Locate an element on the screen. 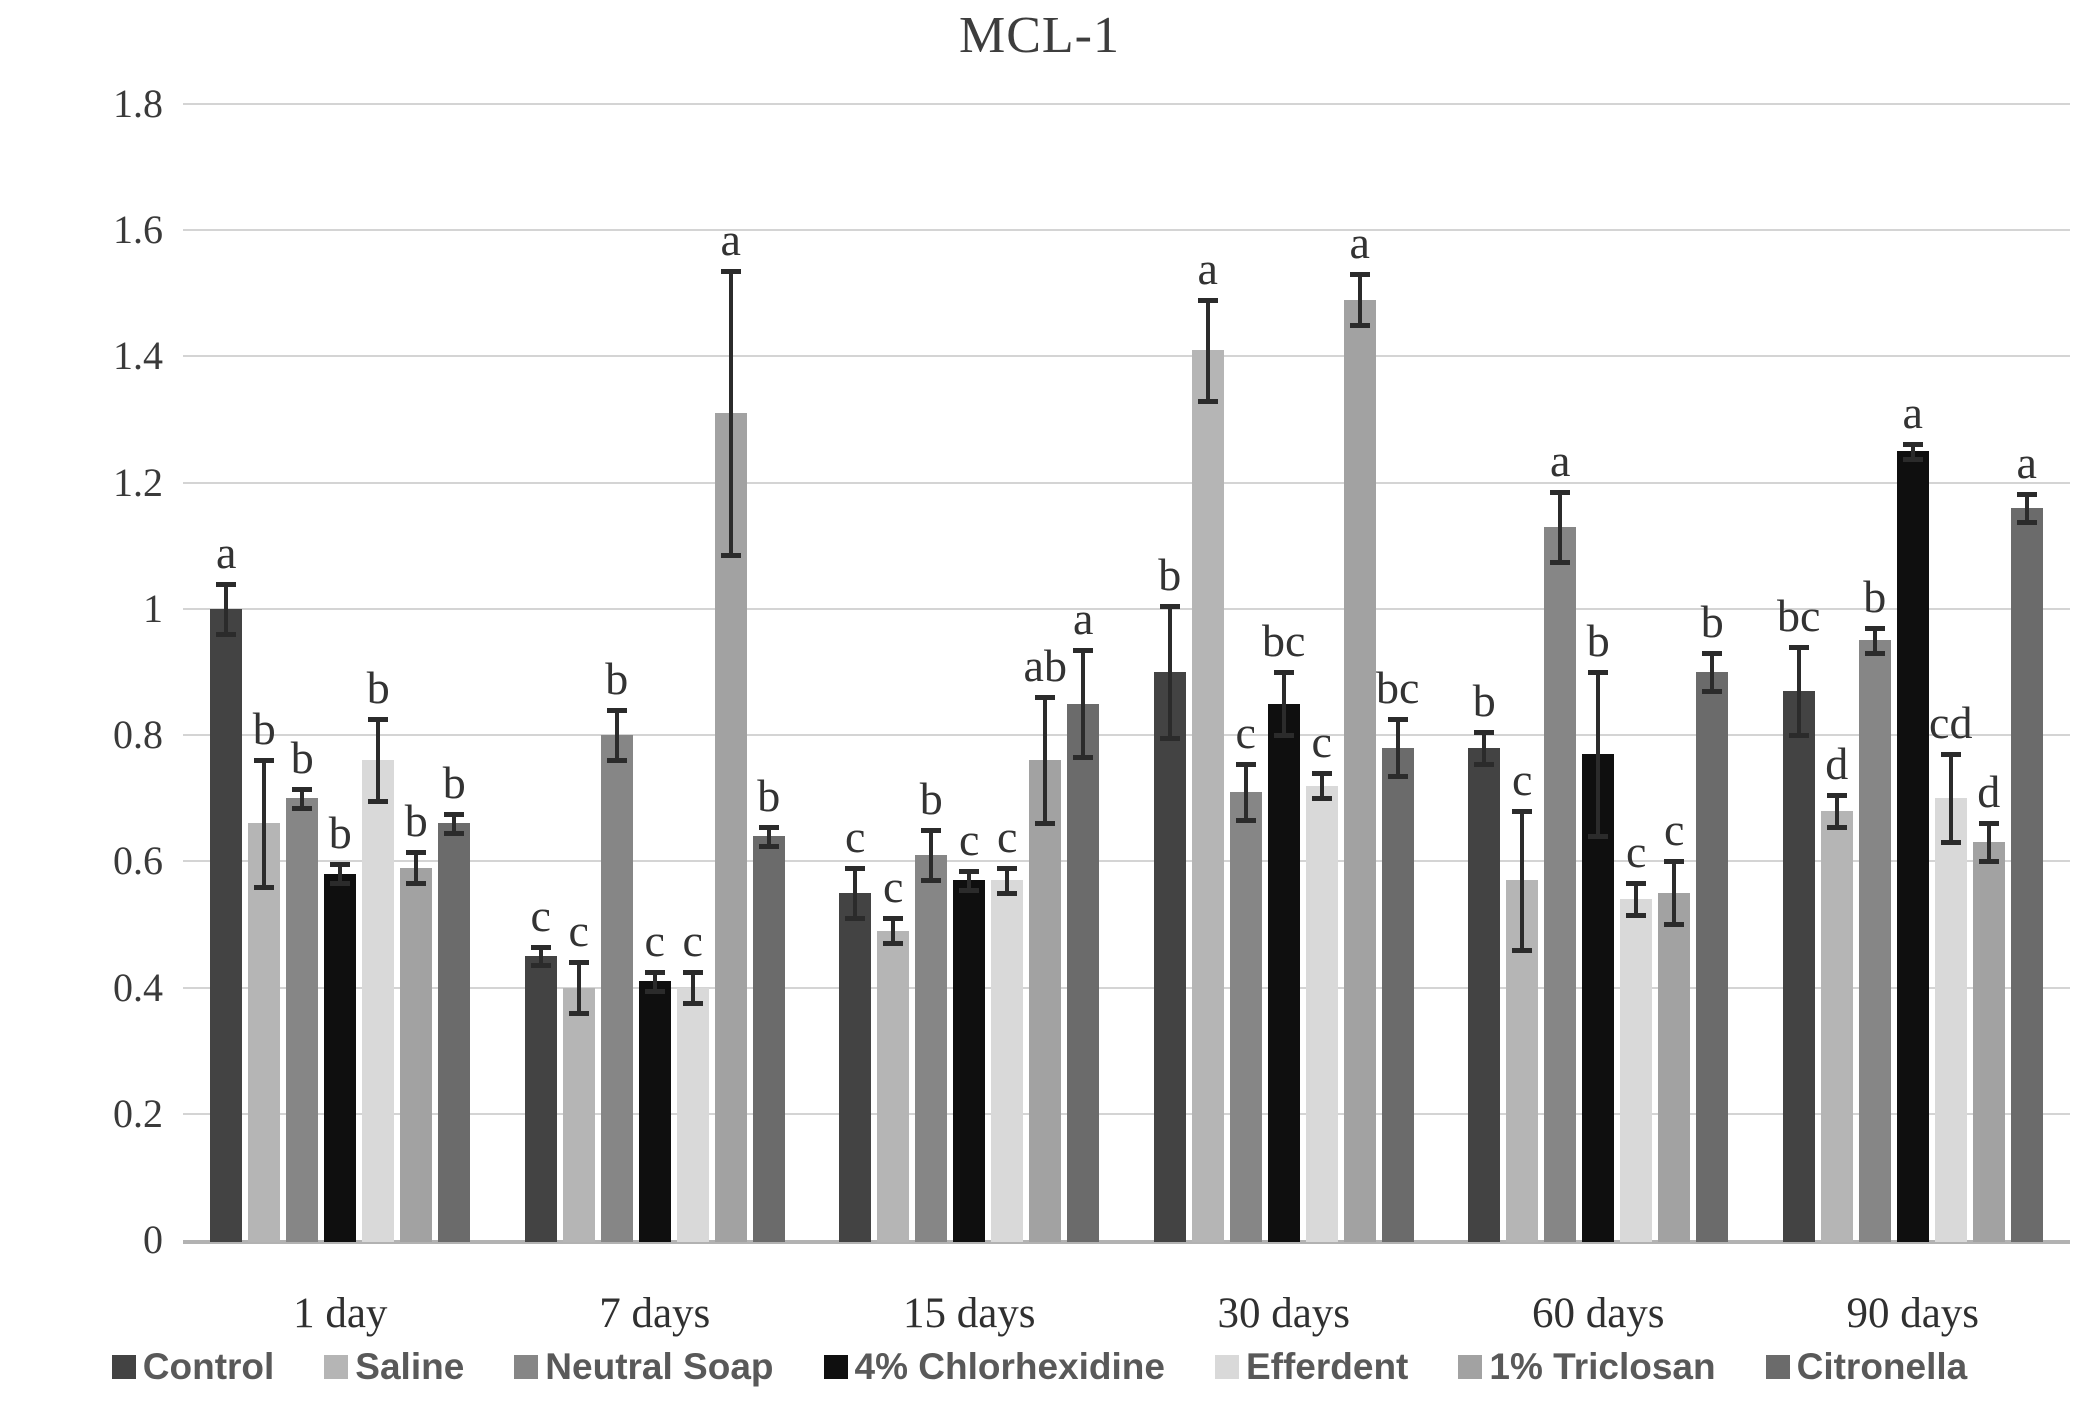  chart-title: MCL-1 is located at coordinates (1039, 35).